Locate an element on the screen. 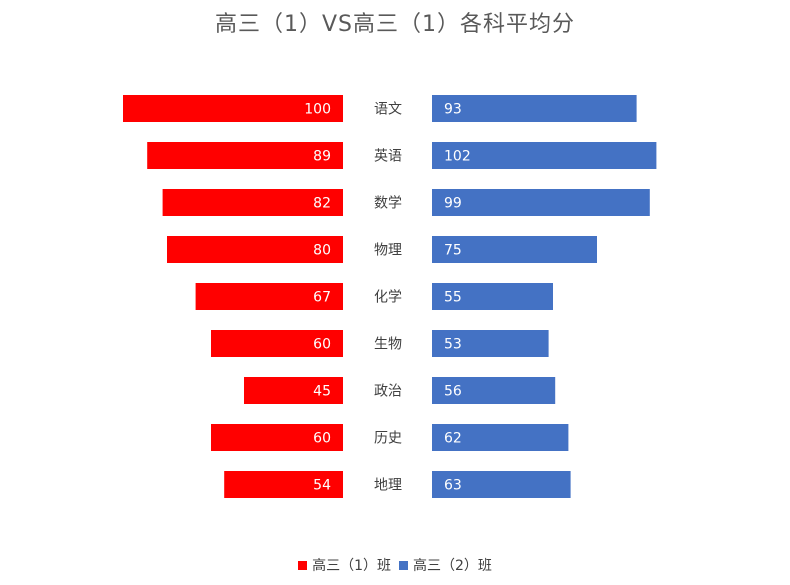  category-label-8: 地理 is located at coordinates (388, 486).